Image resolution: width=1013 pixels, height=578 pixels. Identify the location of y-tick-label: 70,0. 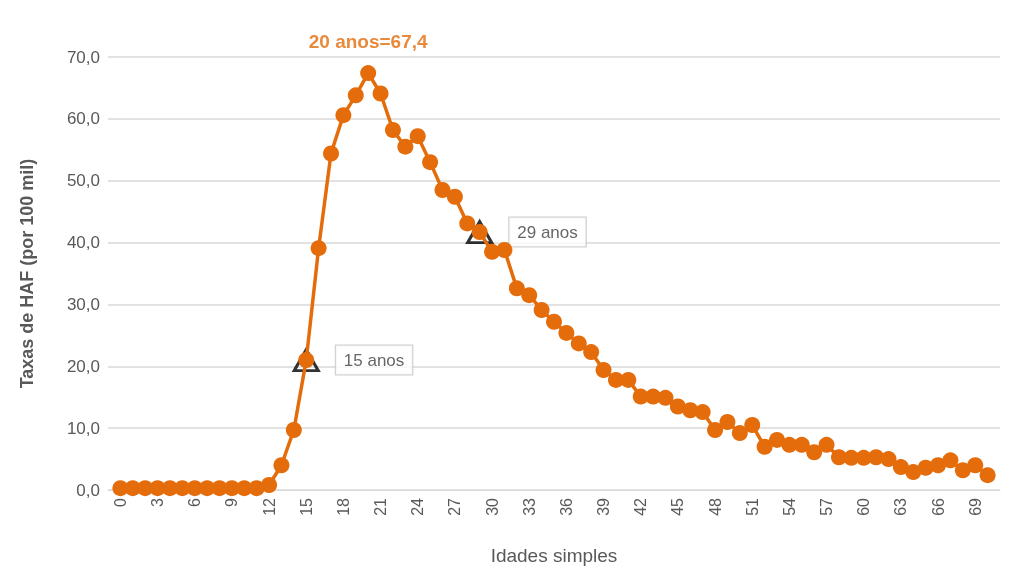
(83, 57).